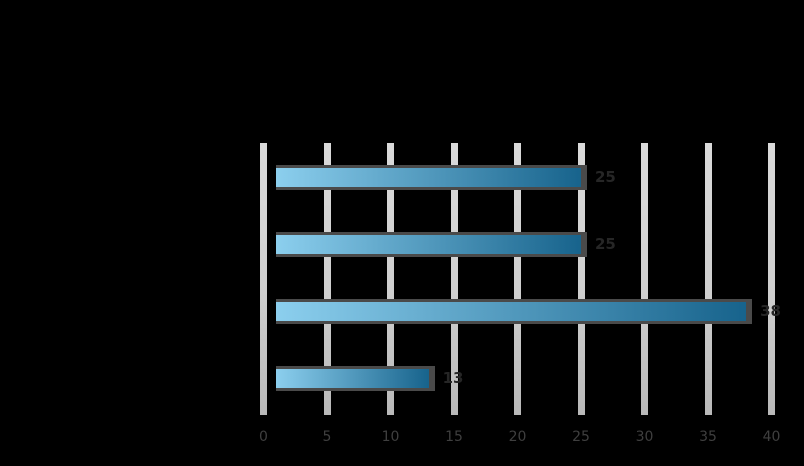 The height and width of the screenshot is (466, 804). Describe the element at coordinates (605, 244) in the screenshot. I see `bar-value-label-2: 25` at that location.